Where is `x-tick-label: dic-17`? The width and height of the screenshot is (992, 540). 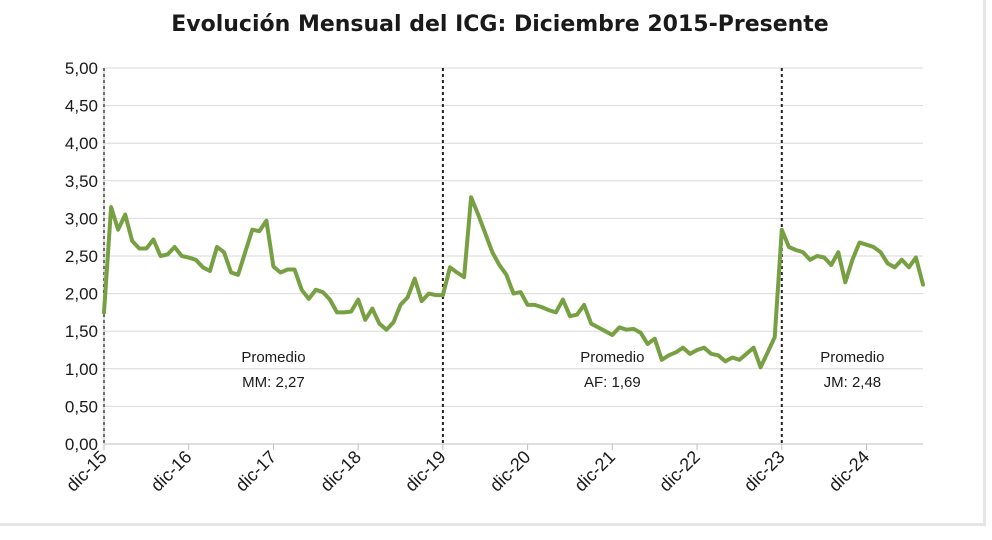 x-tick-label: dic-17 is located at coordinates (255, 471).